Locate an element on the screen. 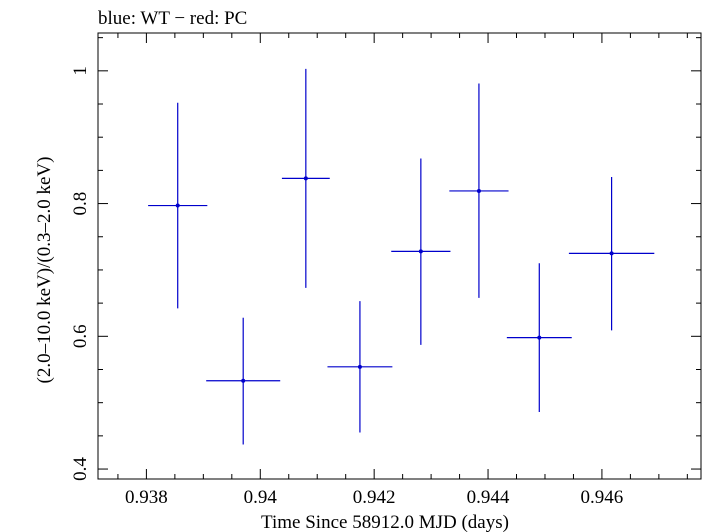 The image size is (705, 532). y-tick-label: 0.8 is located at coordinates (80, 204).